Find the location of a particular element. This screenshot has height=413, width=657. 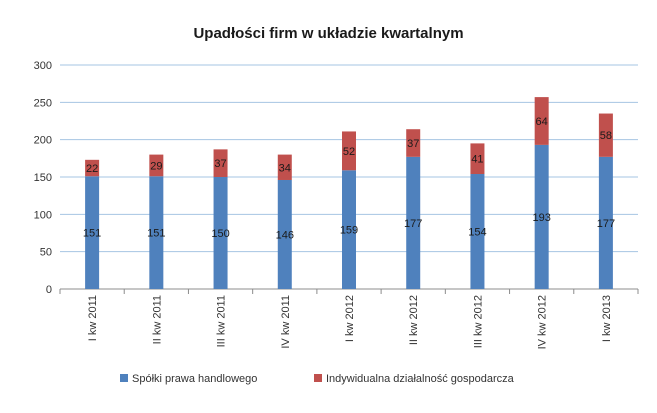

x-tick-label: II kw 2012 is located at coordinates (414, 320).